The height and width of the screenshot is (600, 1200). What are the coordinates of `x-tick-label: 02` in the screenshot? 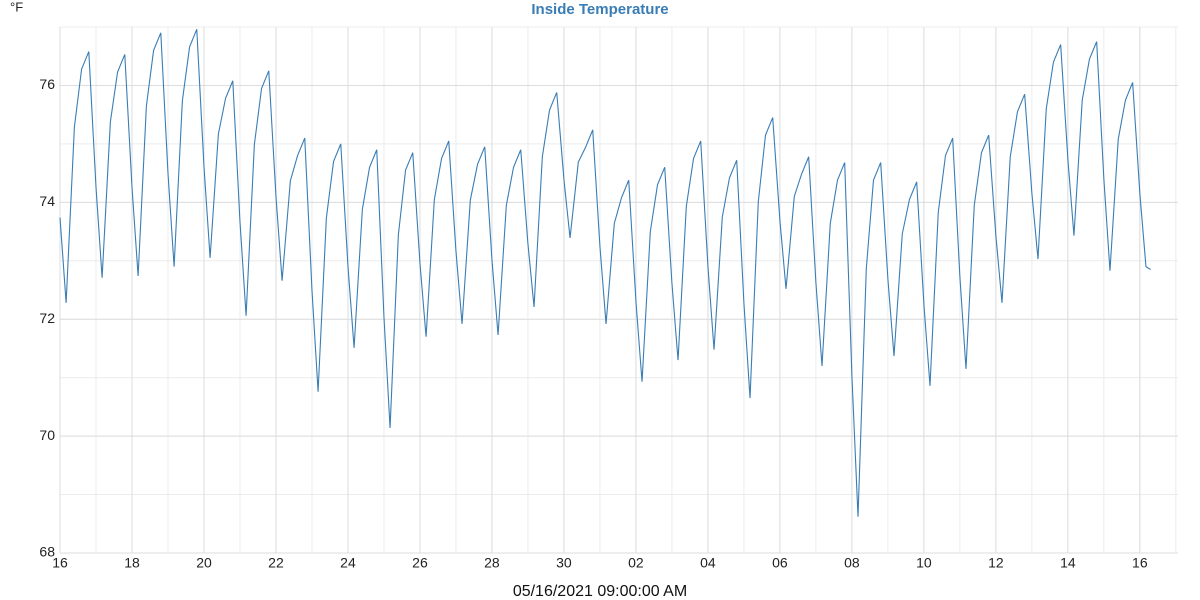 It's located at (636, 563).